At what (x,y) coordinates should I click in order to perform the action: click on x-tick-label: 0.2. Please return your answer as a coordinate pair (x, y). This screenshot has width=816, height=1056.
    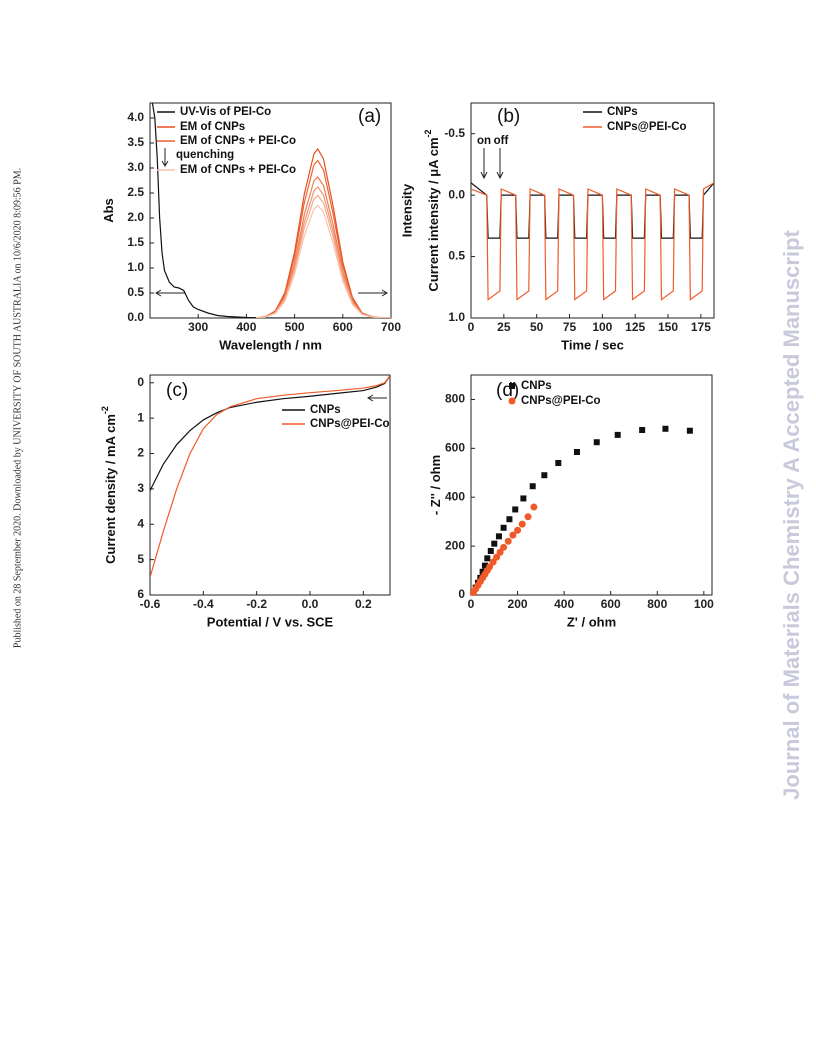
    Looking at the image, I should click on (363, 604).